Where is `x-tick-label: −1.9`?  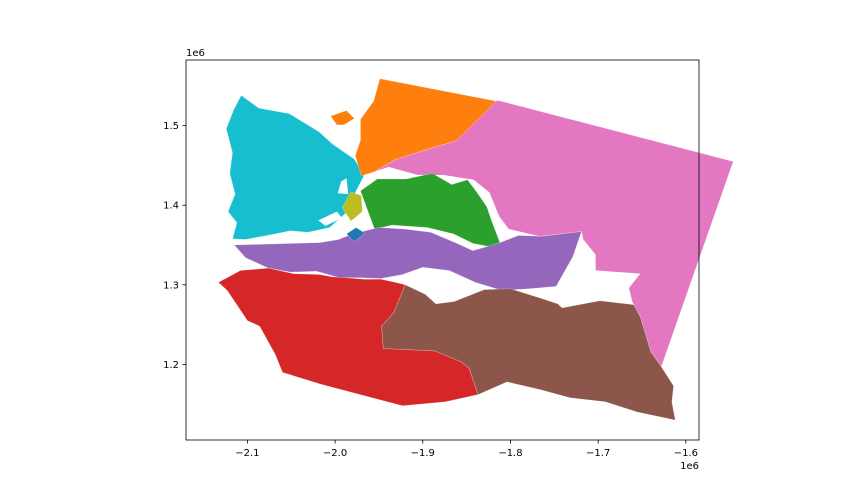
x-tick-label: −1.9 is located at coordinates (423, 453).